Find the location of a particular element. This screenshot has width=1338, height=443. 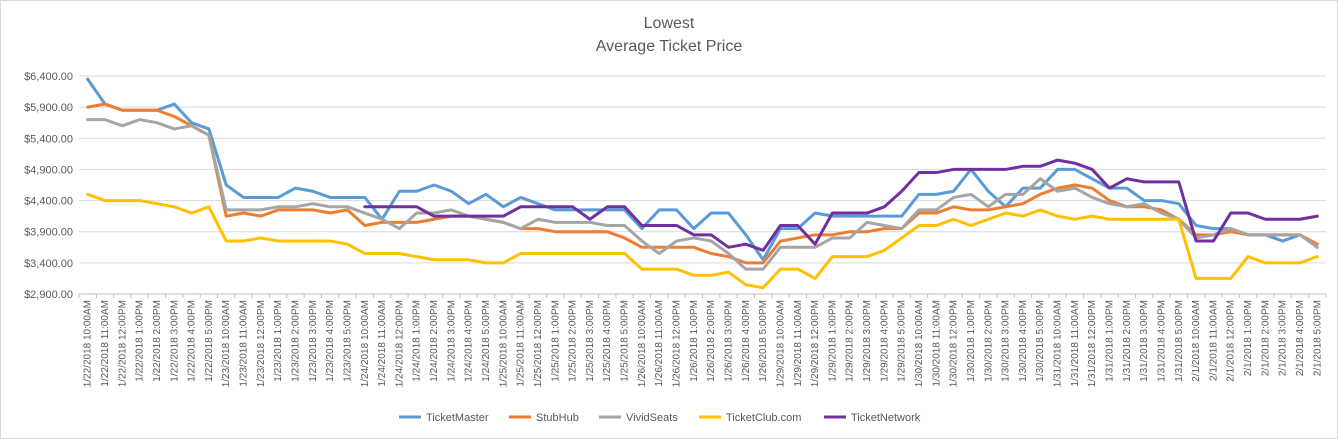

x-tick-label: 1/22/2018 3:00PM is located at coordinates (174, 341).